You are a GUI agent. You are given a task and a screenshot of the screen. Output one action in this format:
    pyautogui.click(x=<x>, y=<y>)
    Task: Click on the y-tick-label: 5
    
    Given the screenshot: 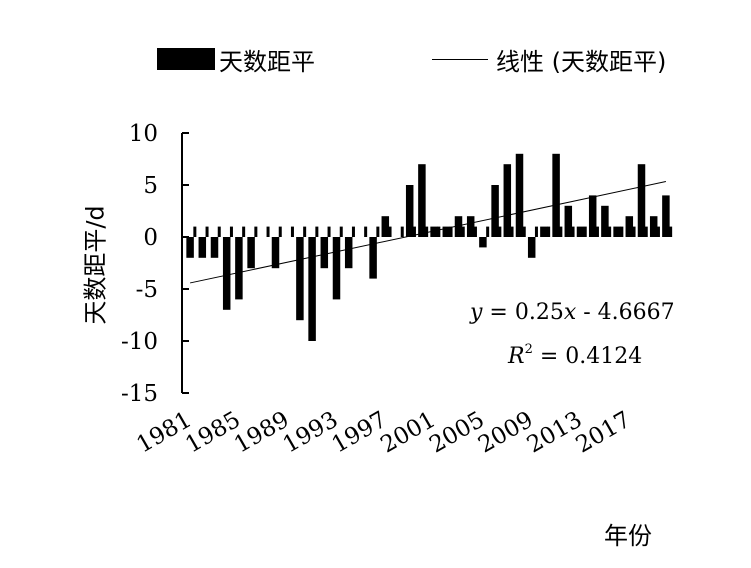 What is the action you would take?
    pyautogui.click(x=150, y=186)
    